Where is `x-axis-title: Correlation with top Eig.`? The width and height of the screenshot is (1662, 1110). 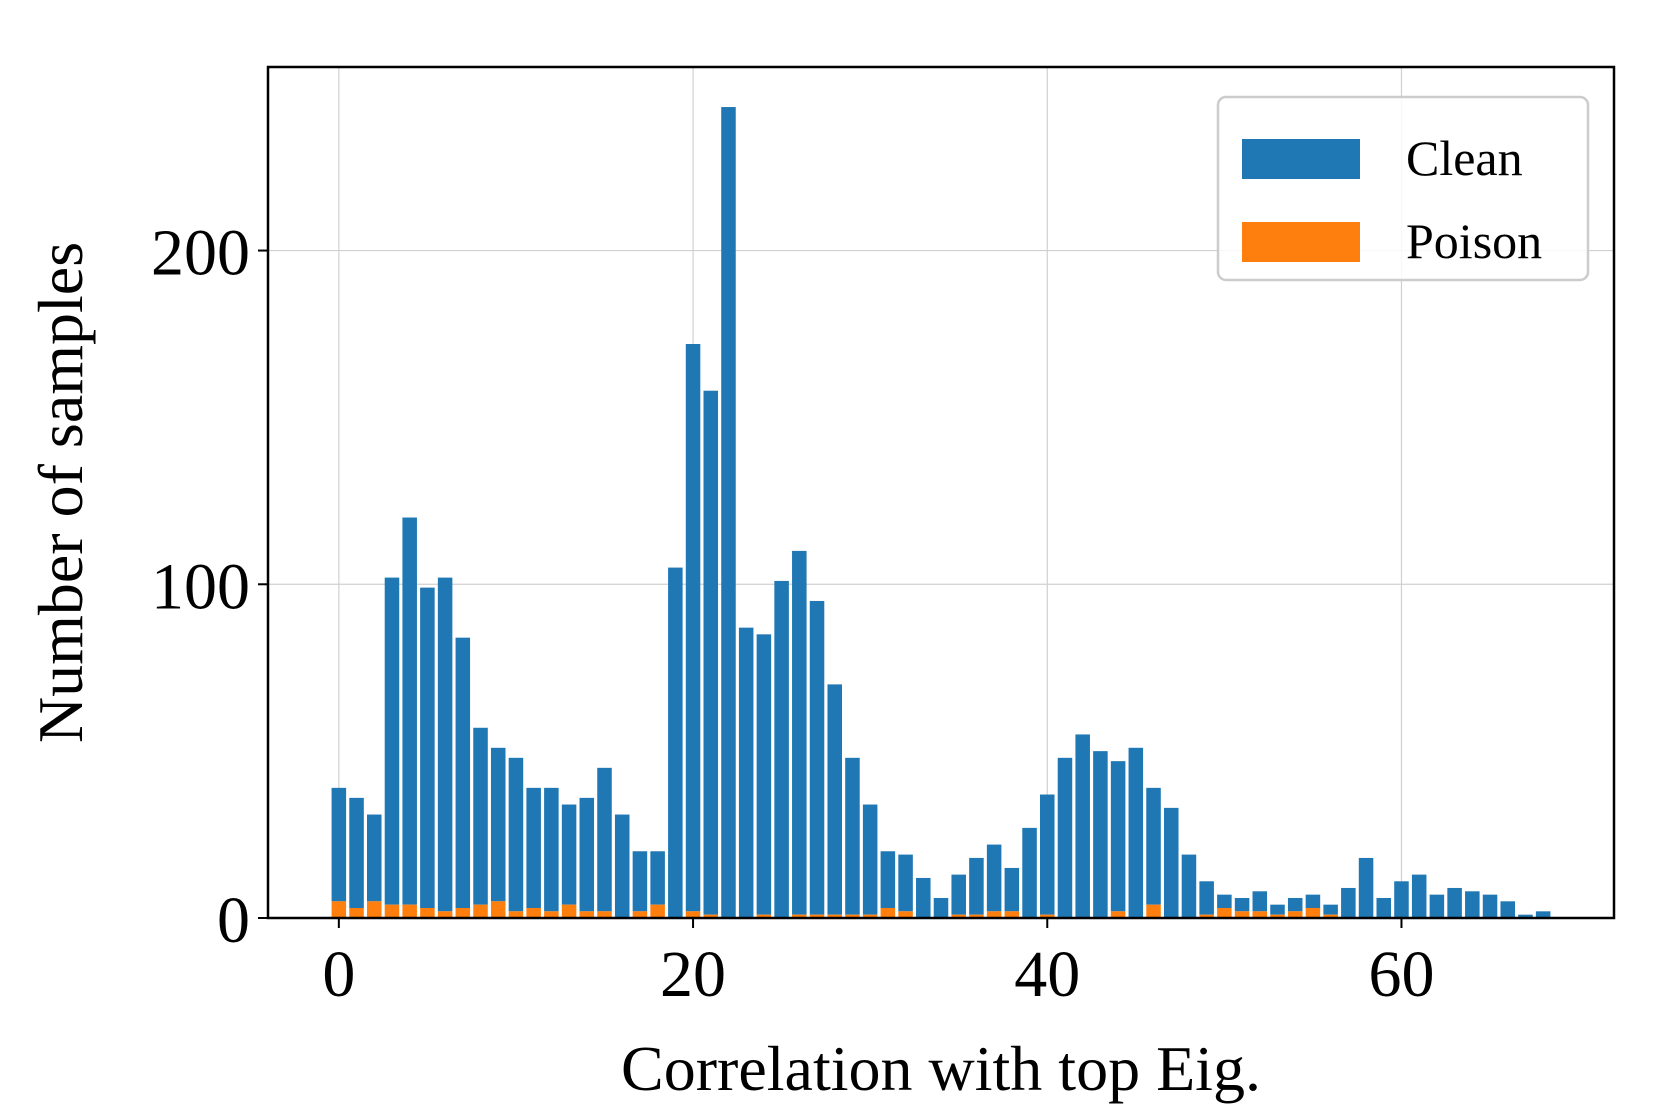
x-axis-title: Correlation with top Eig. is located at coordinates (941, 1068).